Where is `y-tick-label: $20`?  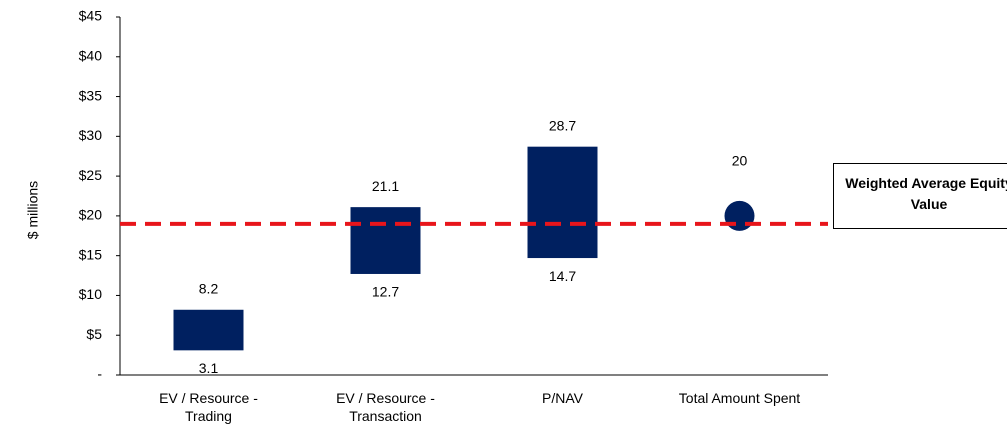 y-tick-label: $20 is located at coordinates (91, 215).